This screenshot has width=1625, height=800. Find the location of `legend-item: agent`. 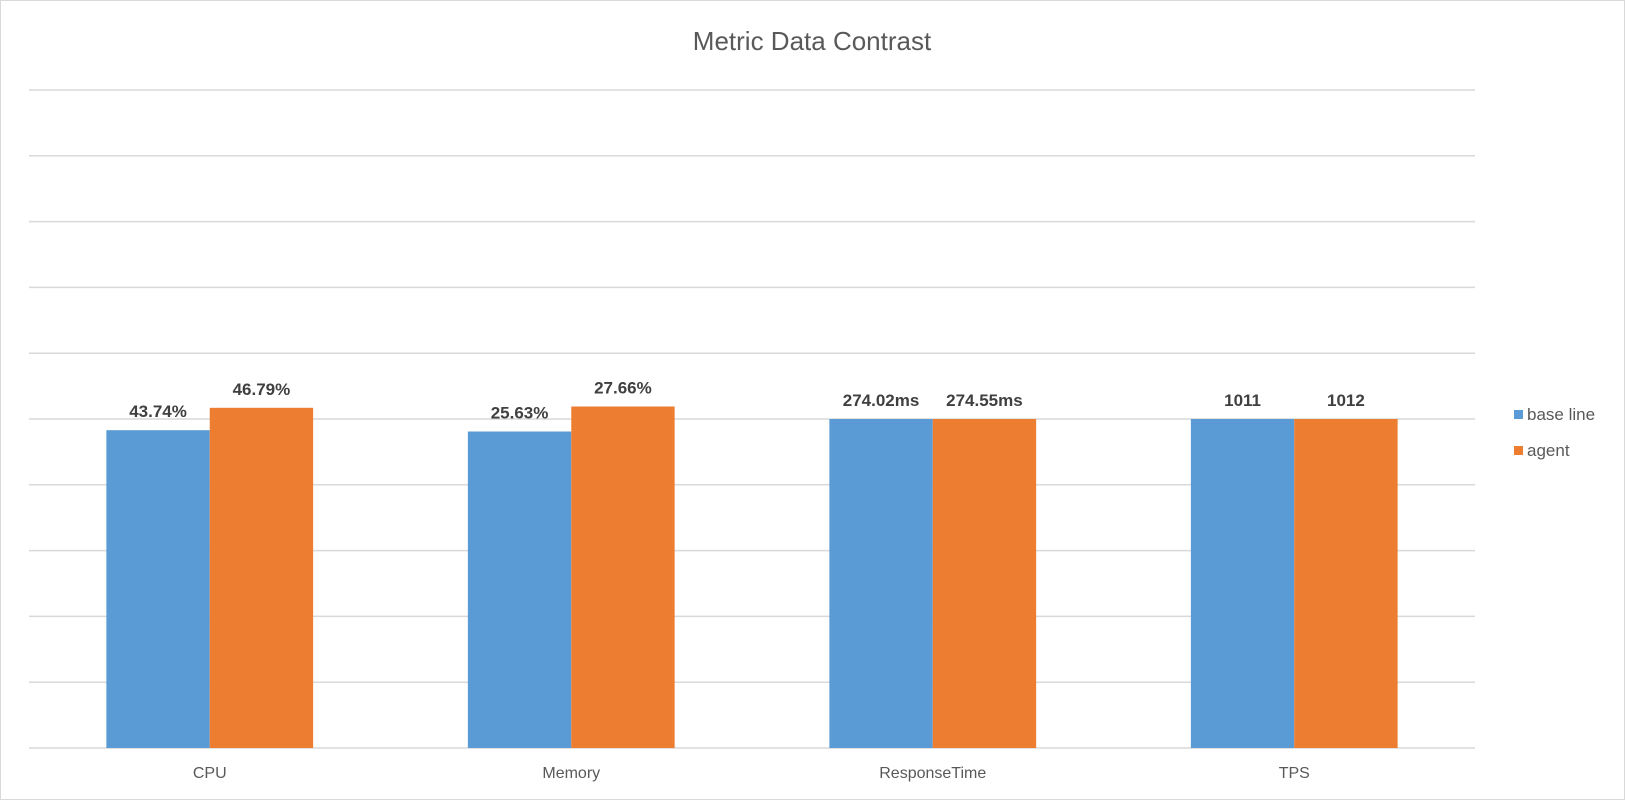

legend-item: agent is located at coordinates (1542, 450).